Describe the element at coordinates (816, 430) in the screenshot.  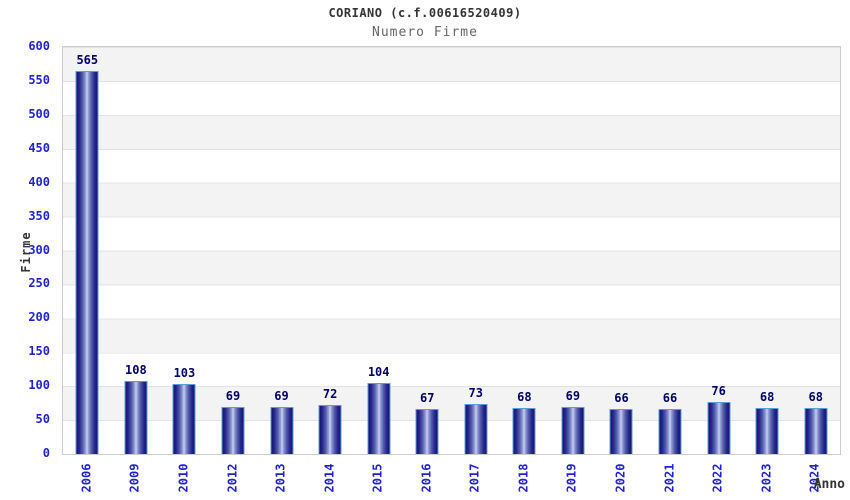
I see `bar-2024` at that location.